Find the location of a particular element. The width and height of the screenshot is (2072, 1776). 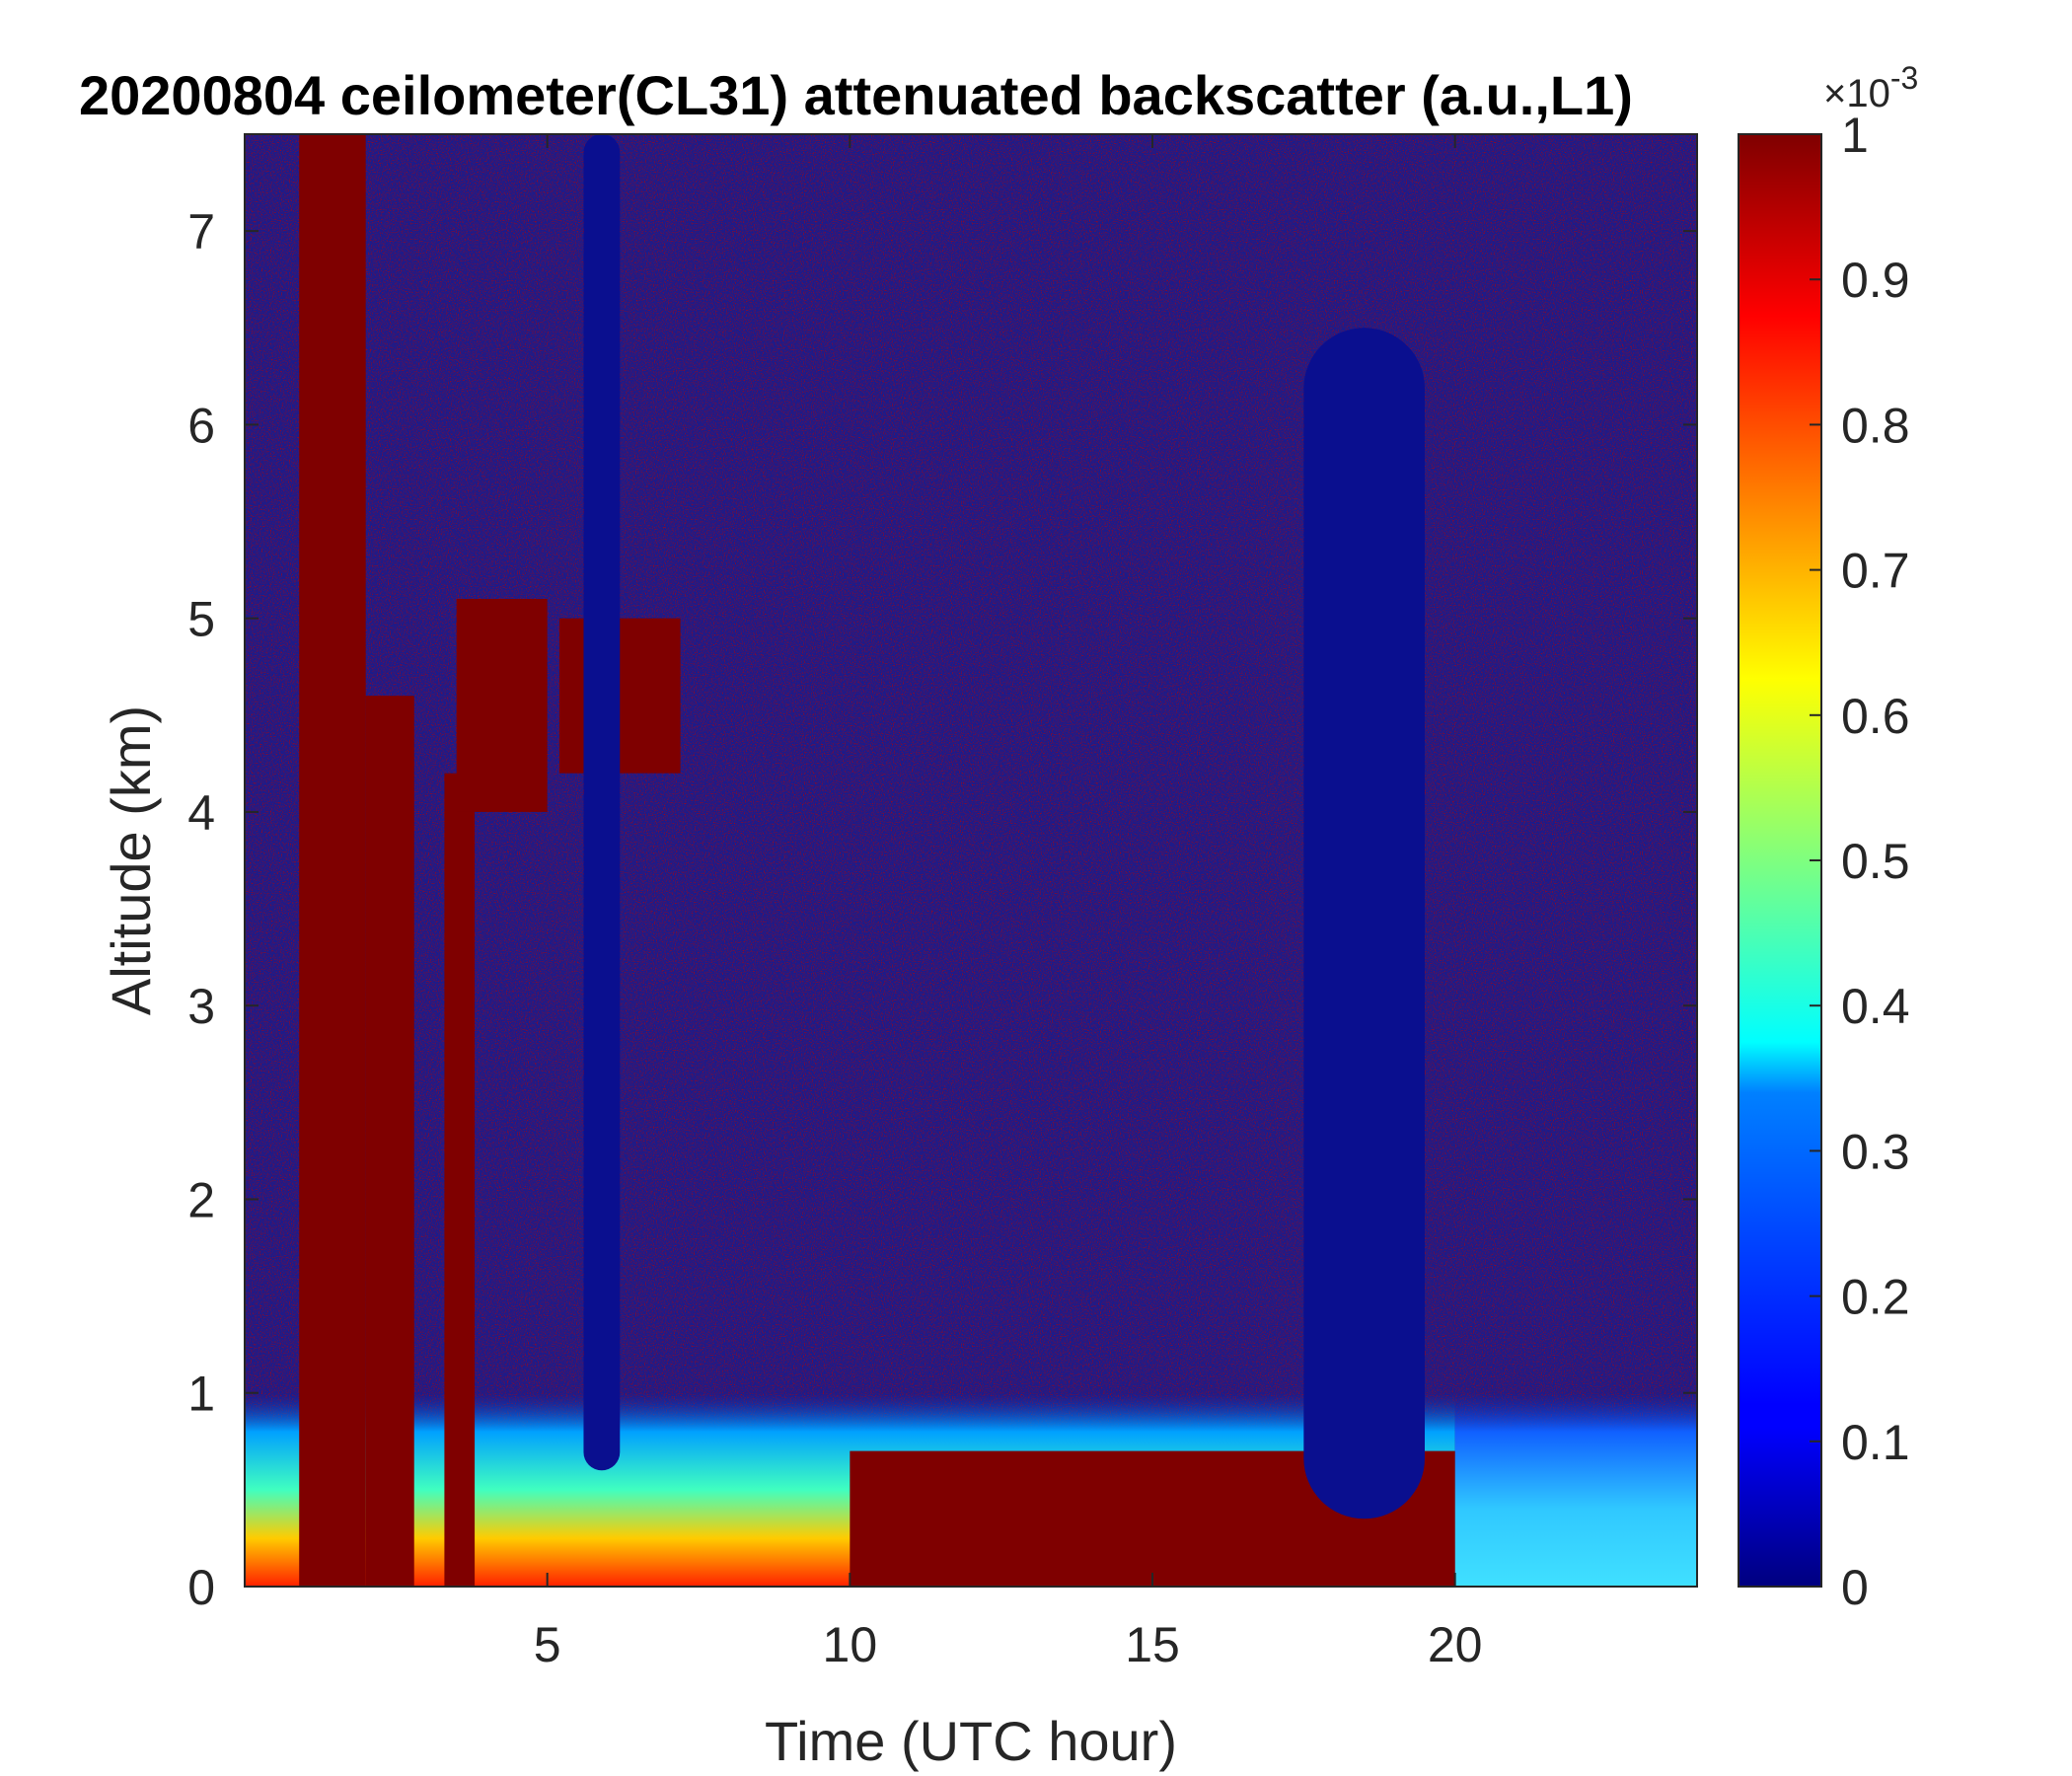

y-tick-label: 2 is located at coordinates (201, 1200).